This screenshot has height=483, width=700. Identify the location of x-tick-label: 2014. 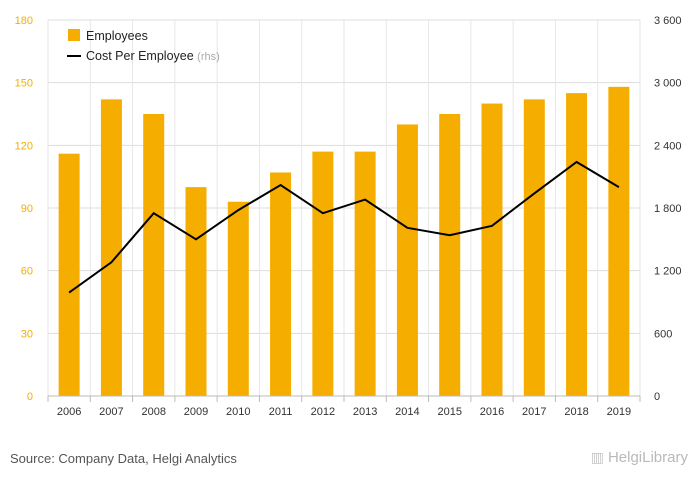
(407, 412).